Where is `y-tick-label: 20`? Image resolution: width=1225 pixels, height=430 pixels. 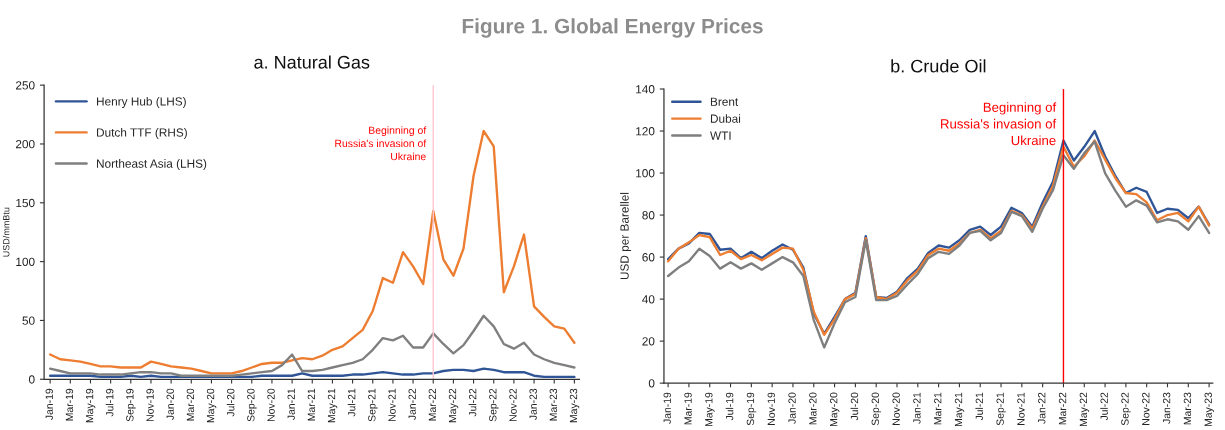
y-tick-label: 20 is located at coordinates (648, 341).